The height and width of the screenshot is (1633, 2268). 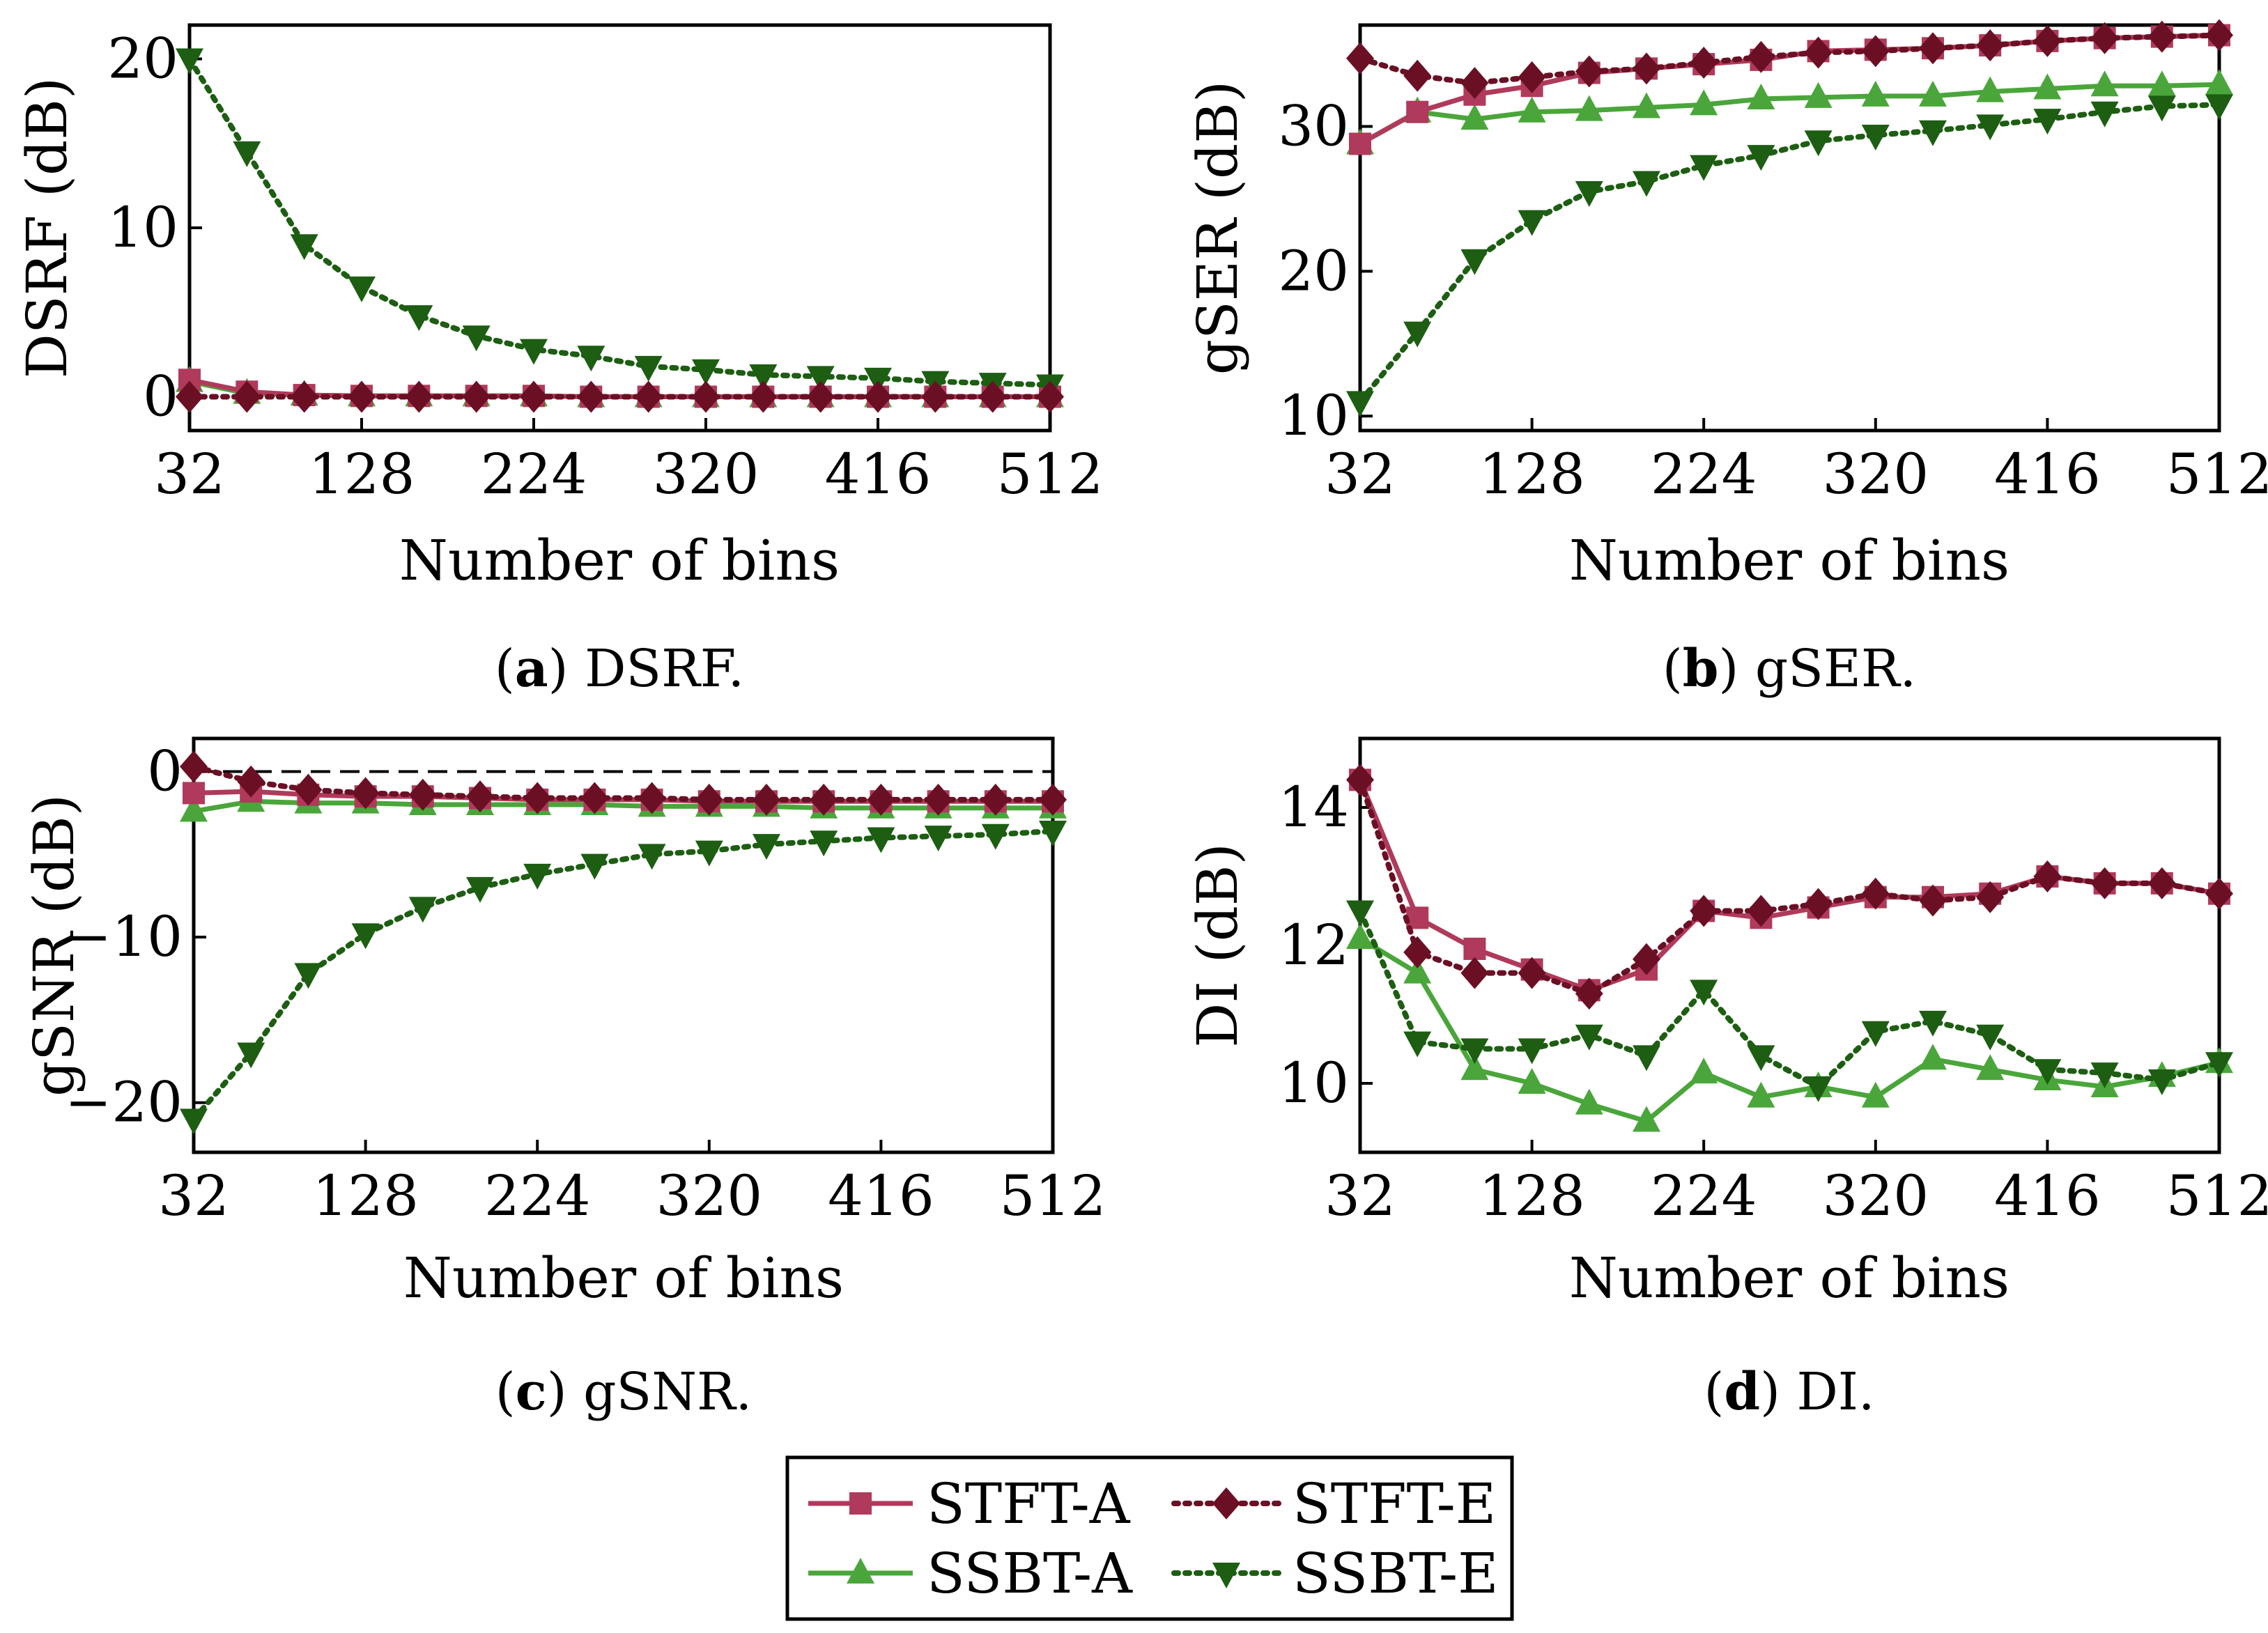 What do you see at coordinates (566, 669) in the screenshot?
I see `caption-close-a: )` at bounding box center [566, 669].